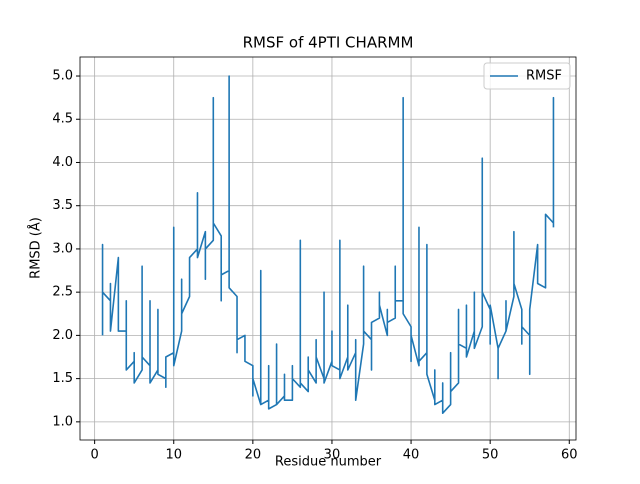  I want to click on legend-label: RMSF, so click(544, 76).